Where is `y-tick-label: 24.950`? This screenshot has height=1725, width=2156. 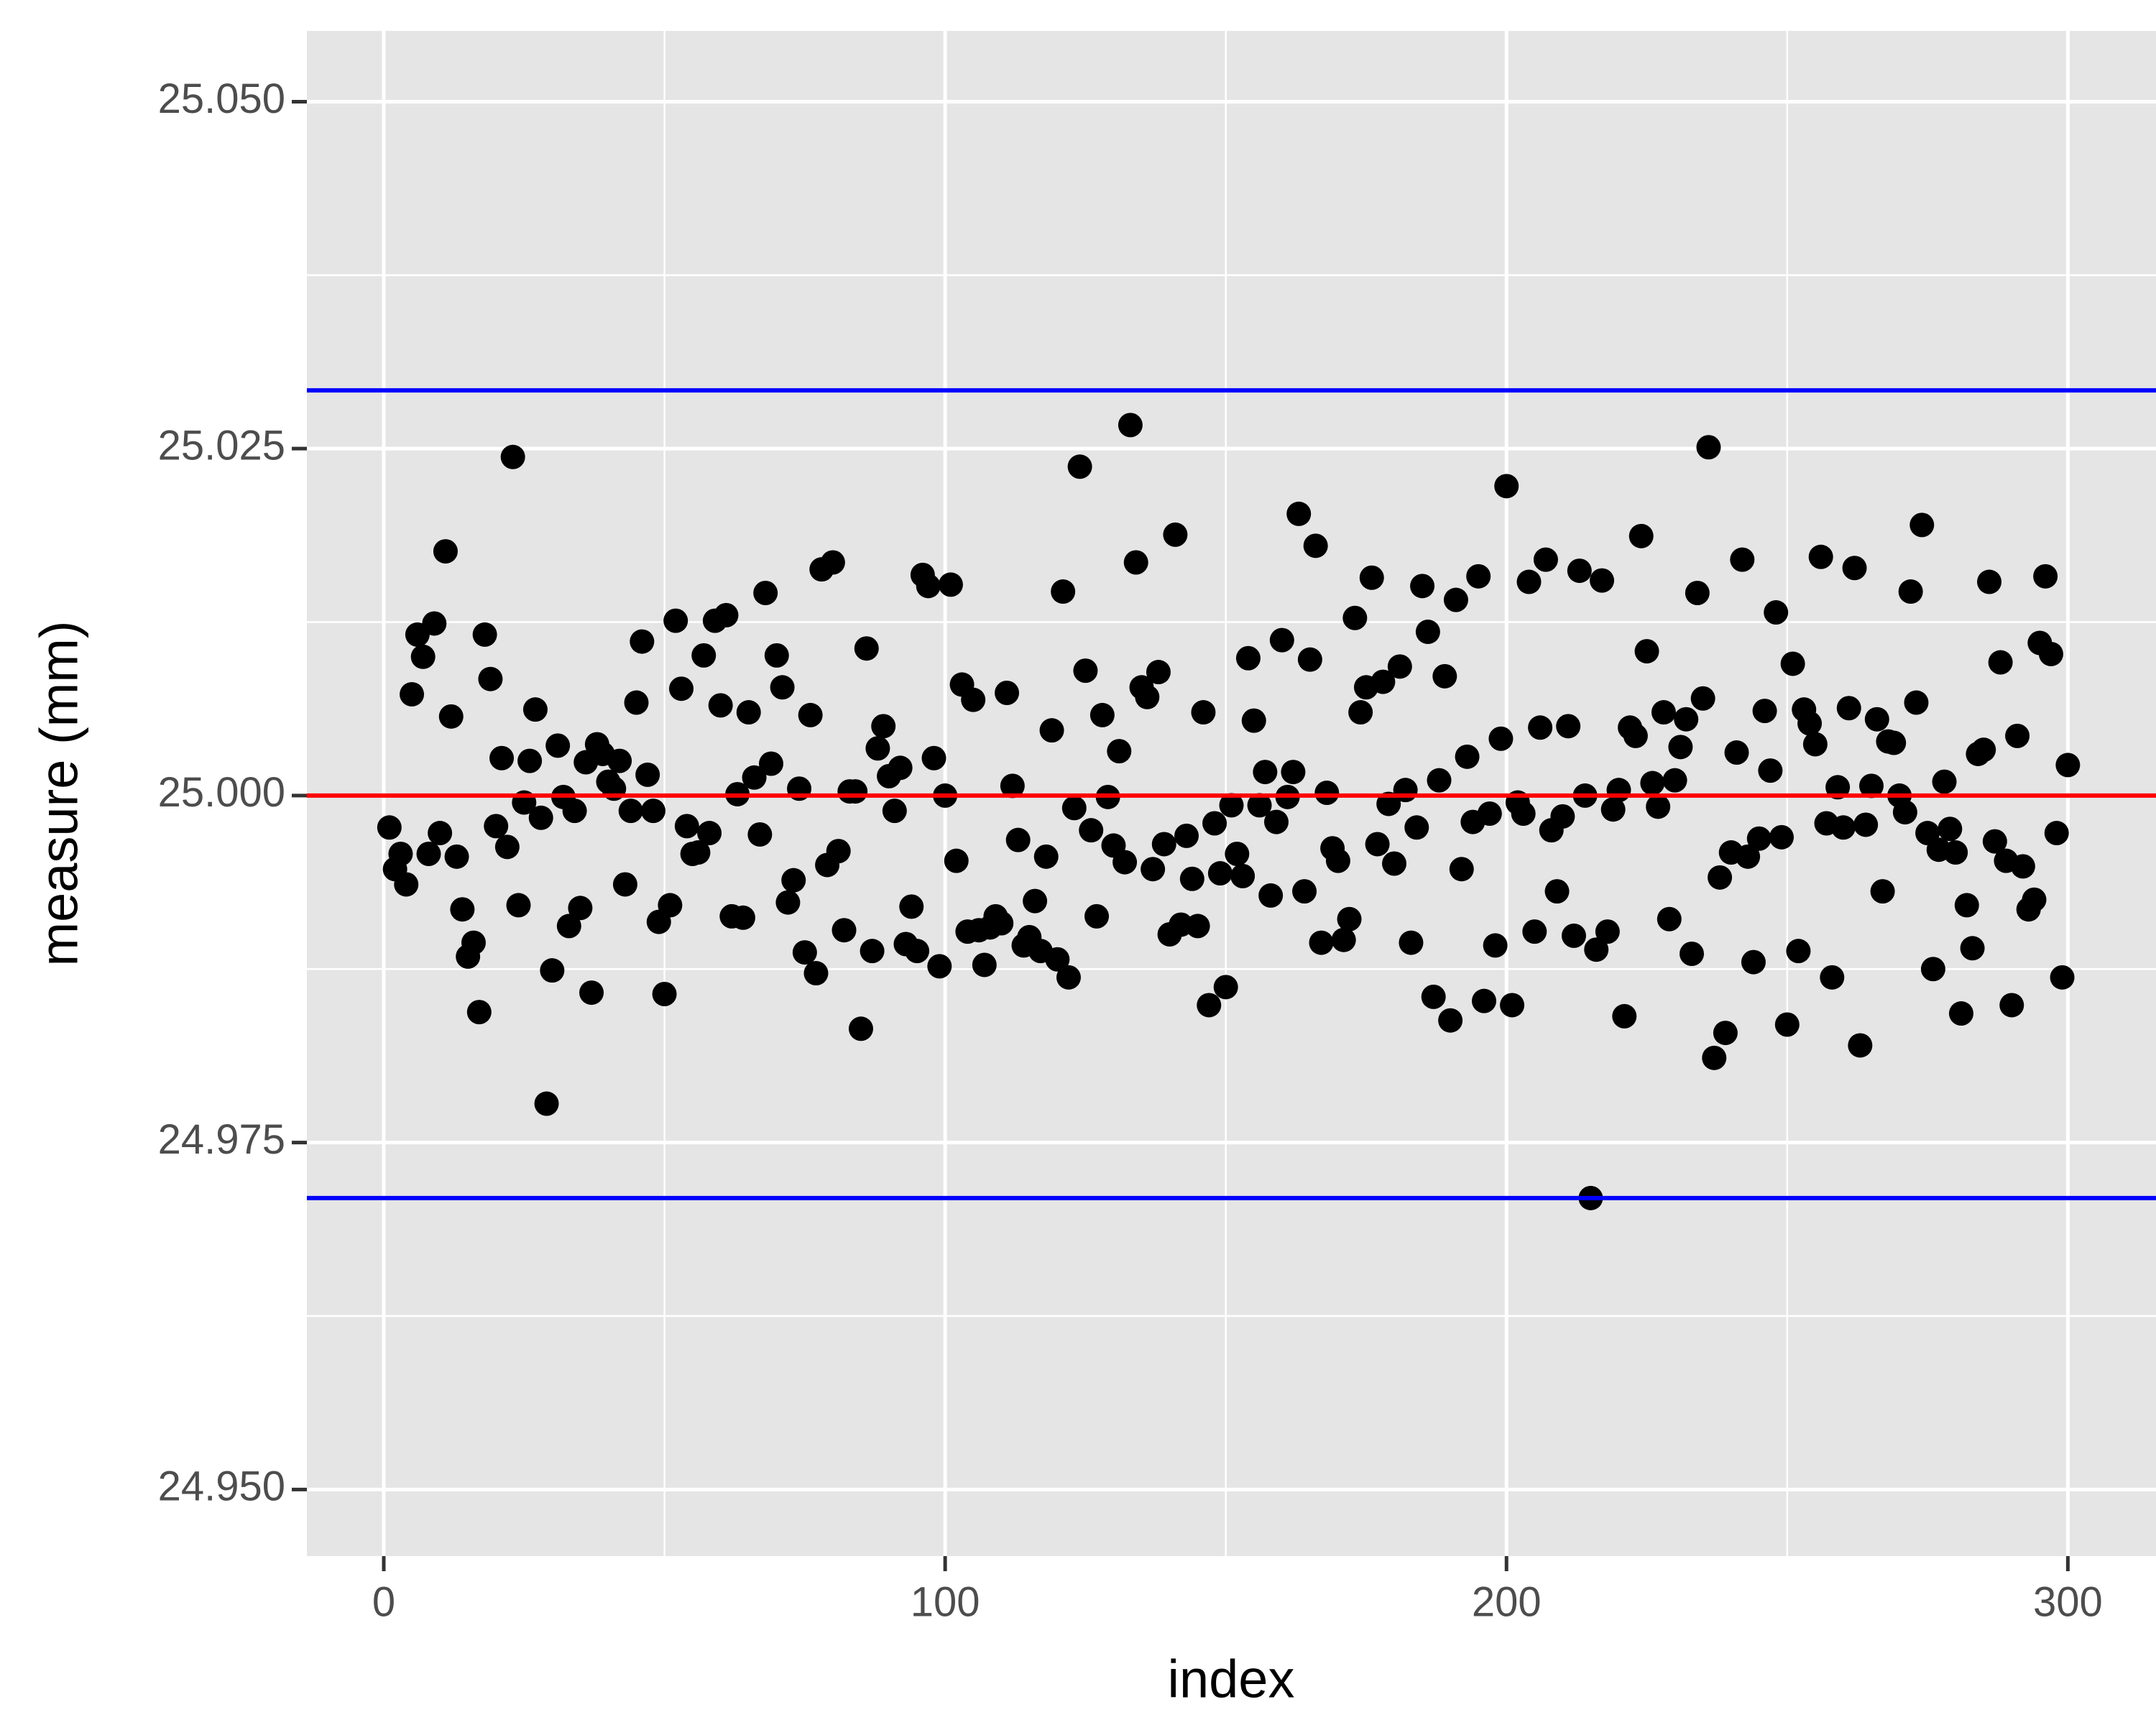 y-tick-label: 24.950 is located at coordinates (221, 1486).